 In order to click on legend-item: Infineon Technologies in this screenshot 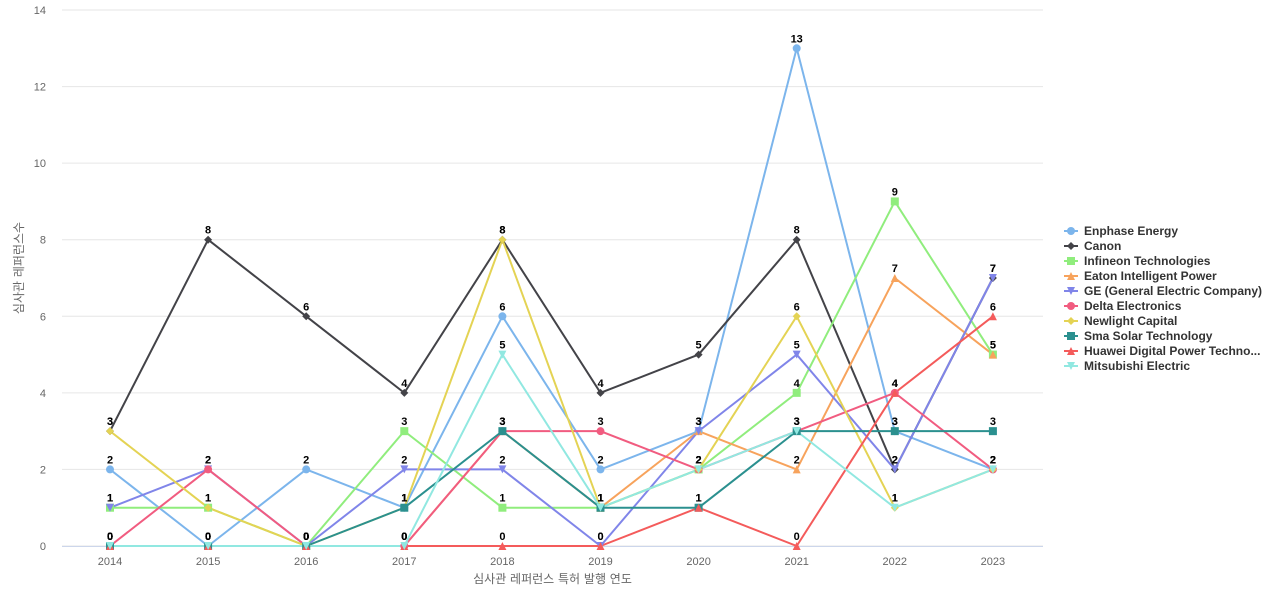, I will do `click(1137, 261)`.